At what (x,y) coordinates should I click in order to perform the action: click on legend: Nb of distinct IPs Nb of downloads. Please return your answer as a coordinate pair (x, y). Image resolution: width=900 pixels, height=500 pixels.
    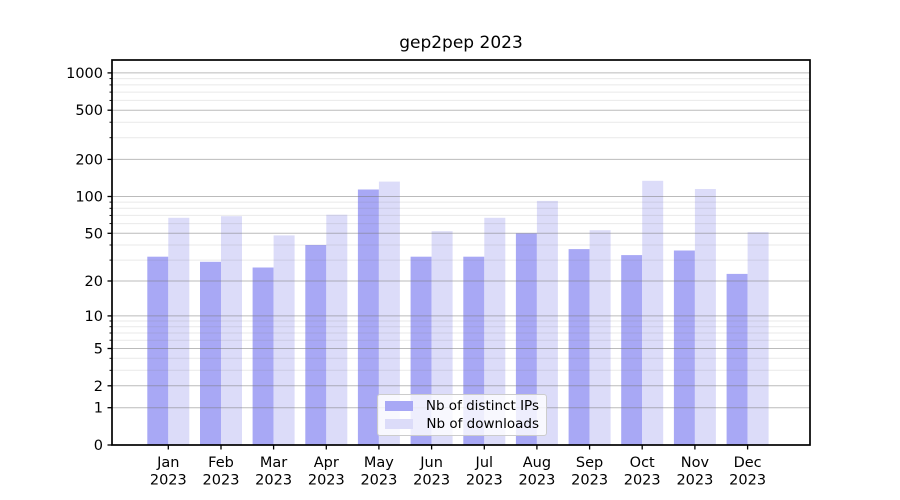
    Looking at the image, I should click on (462, 415).